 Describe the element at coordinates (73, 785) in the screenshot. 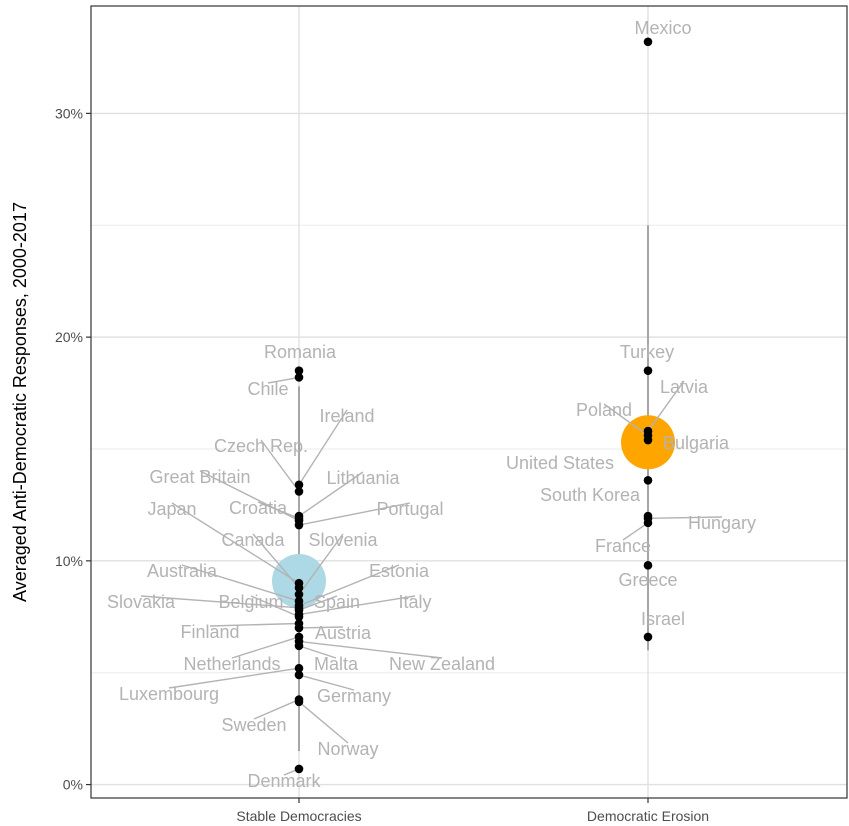

I see `y-tick-label: 0%` at that location.